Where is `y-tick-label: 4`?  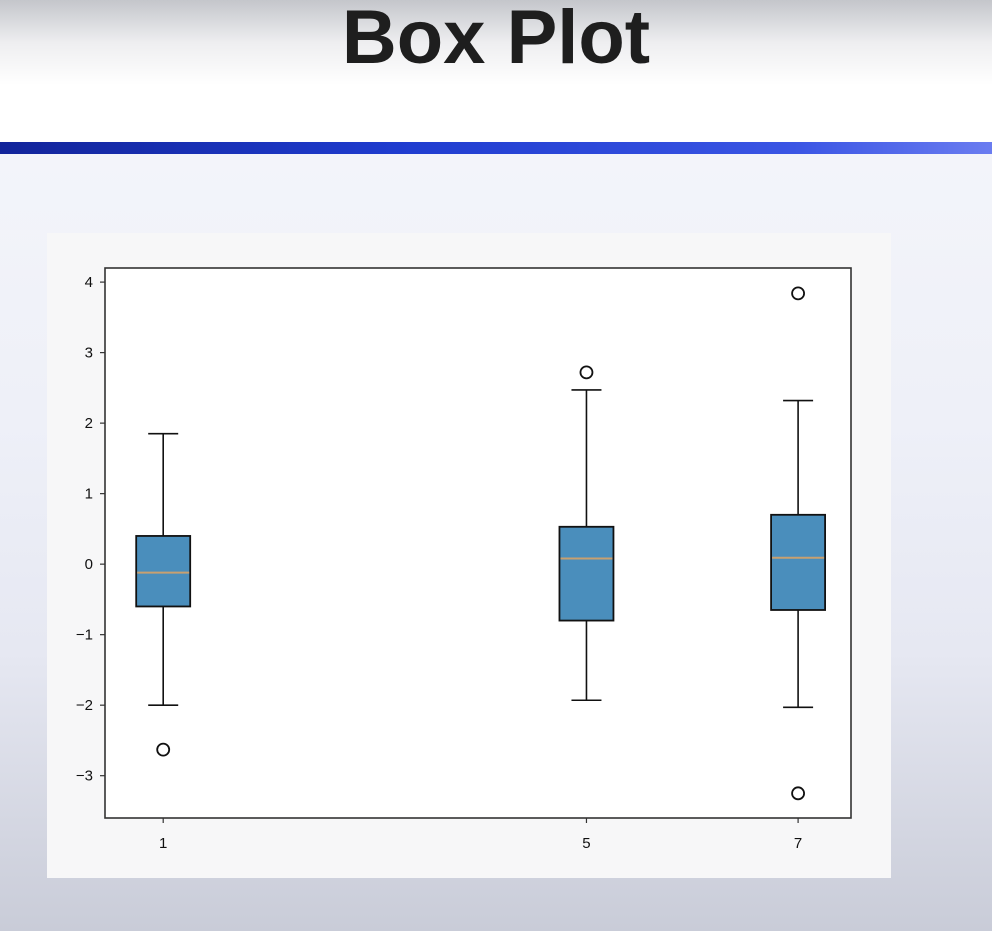 y-tick-label: 4 is located at coordinates (89, 282).